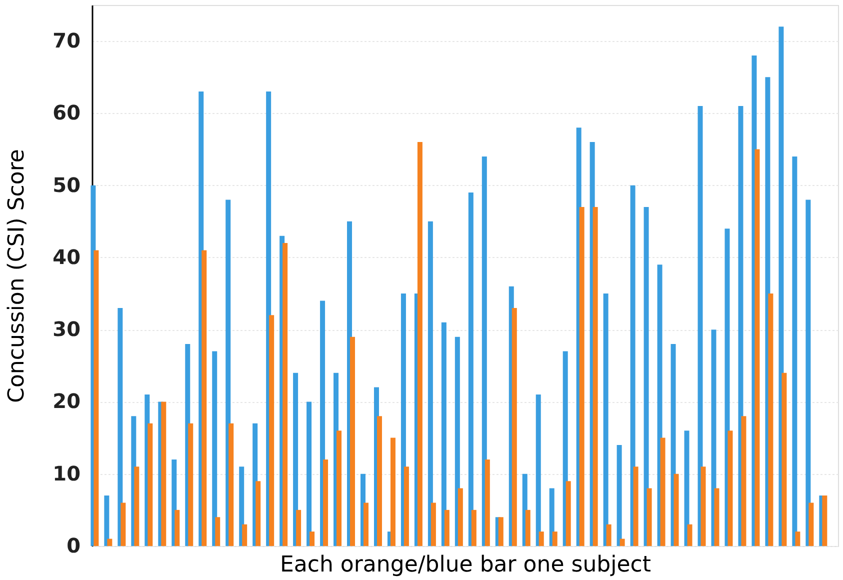  What do you see at coordinates (66, 256) in the screenshot?
I see `y-tick-label: 40` at bounding box center [66, 256].